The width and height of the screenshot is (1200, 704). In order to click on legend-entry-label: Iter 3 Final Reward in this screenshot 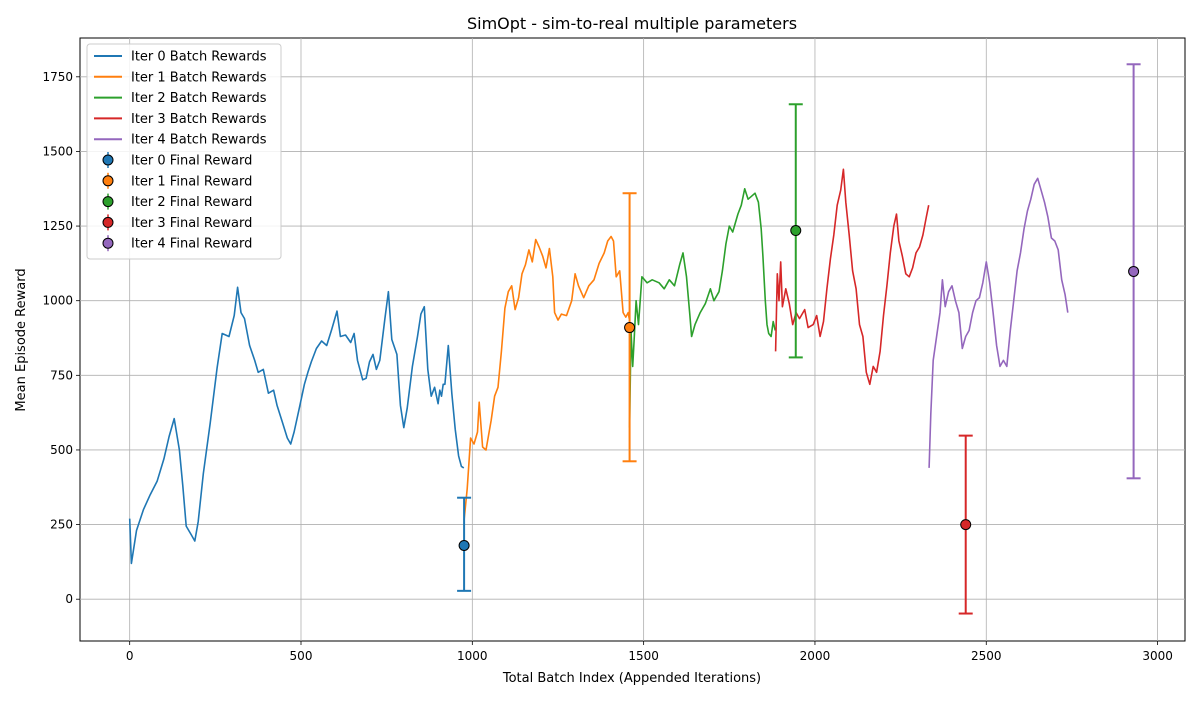, I will do `click(191, 223)`.